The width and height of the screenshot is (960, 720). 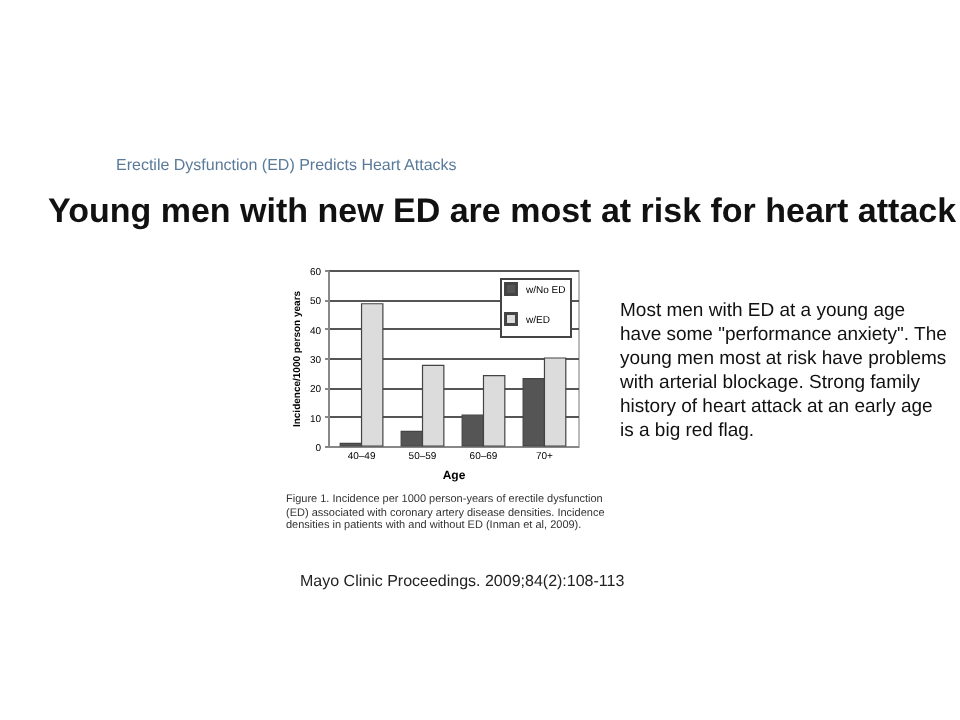 I want to click on text: Mayo Clinic Proceedings. 2009;84(2):108-113, so click(x=462, y=581).